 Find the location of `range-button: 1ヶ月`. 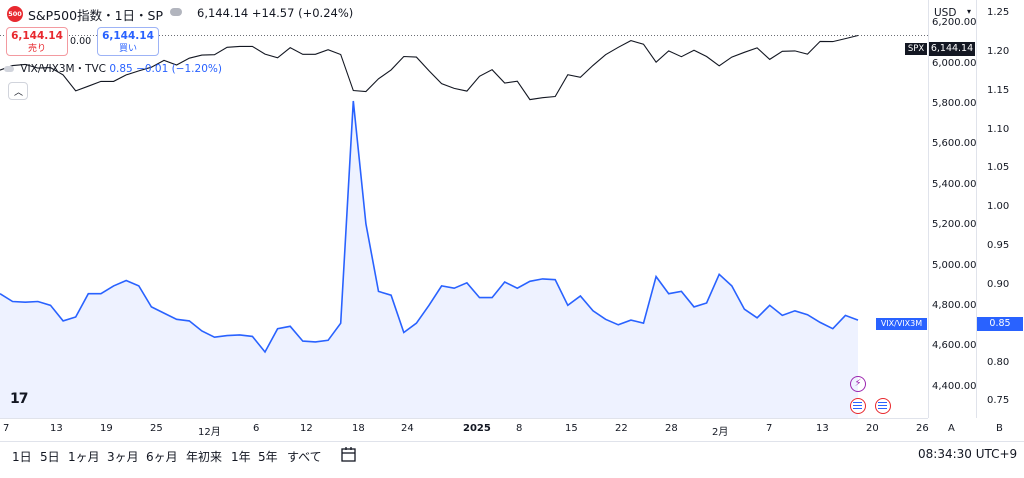

range-button: 1ヶ月 is located at coordinates (84, 457).